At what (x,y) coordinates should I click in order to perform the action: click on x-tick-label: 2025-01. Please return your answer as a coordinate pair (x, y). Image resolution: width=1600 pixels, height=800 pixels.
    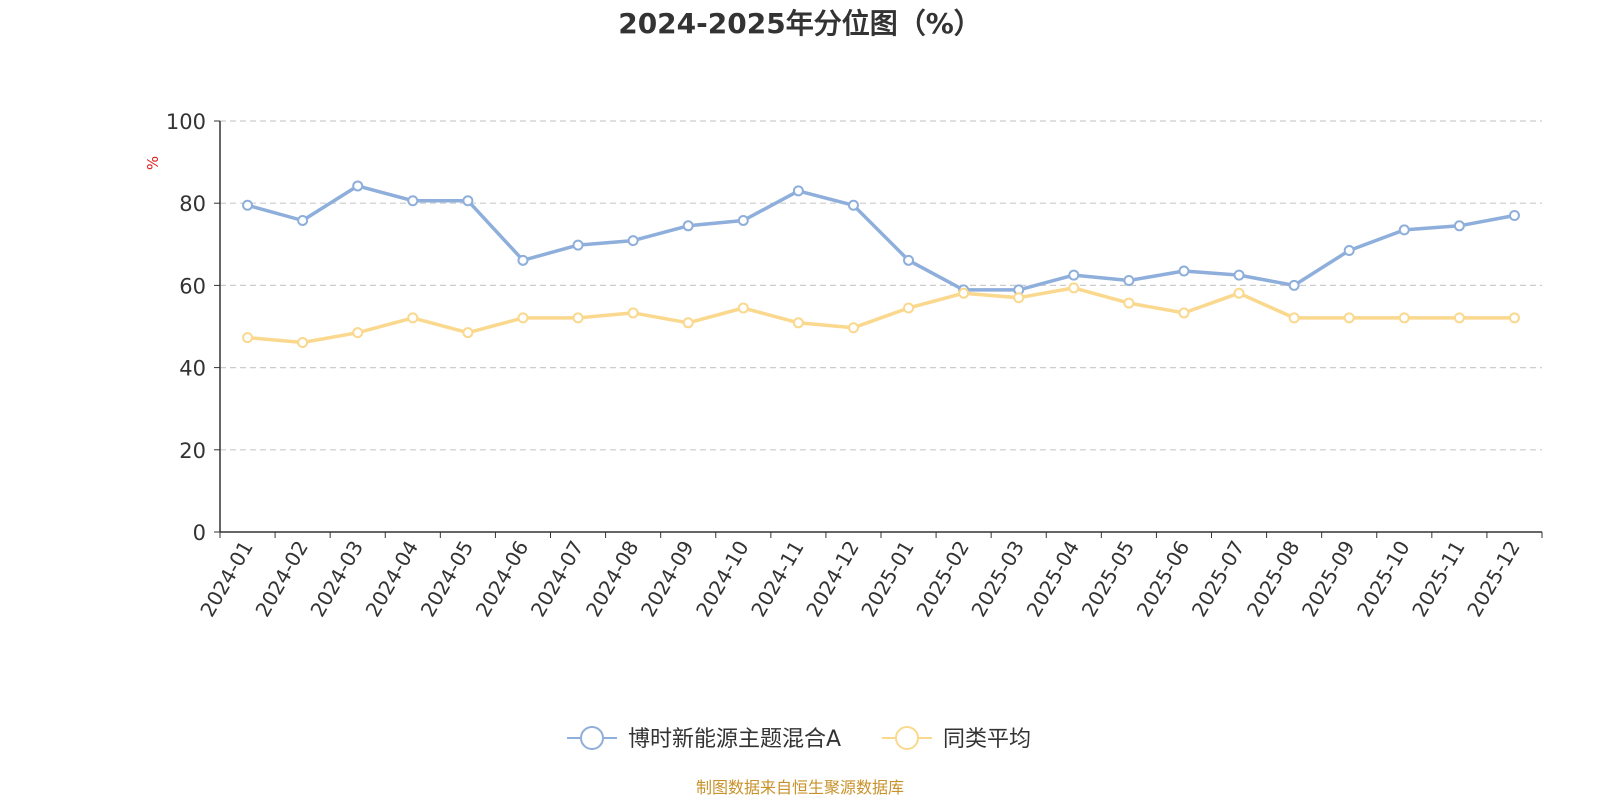
    Looking at the image, I should click on (887, 579).